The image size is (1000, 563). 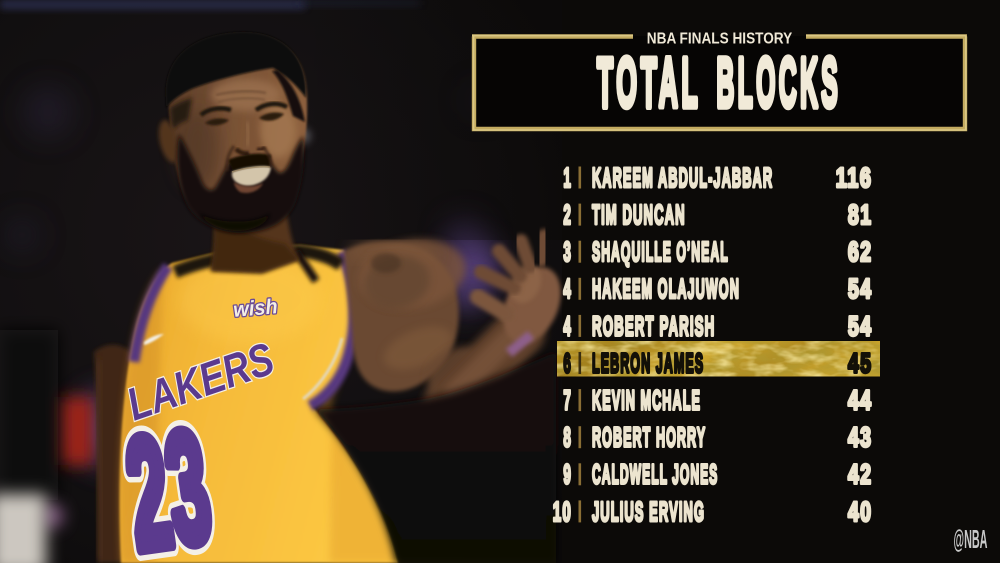 What do you see at coordinates (567, 252) in the screenshot?
I see `svg-text: 3` at bounding box center [567, 252].